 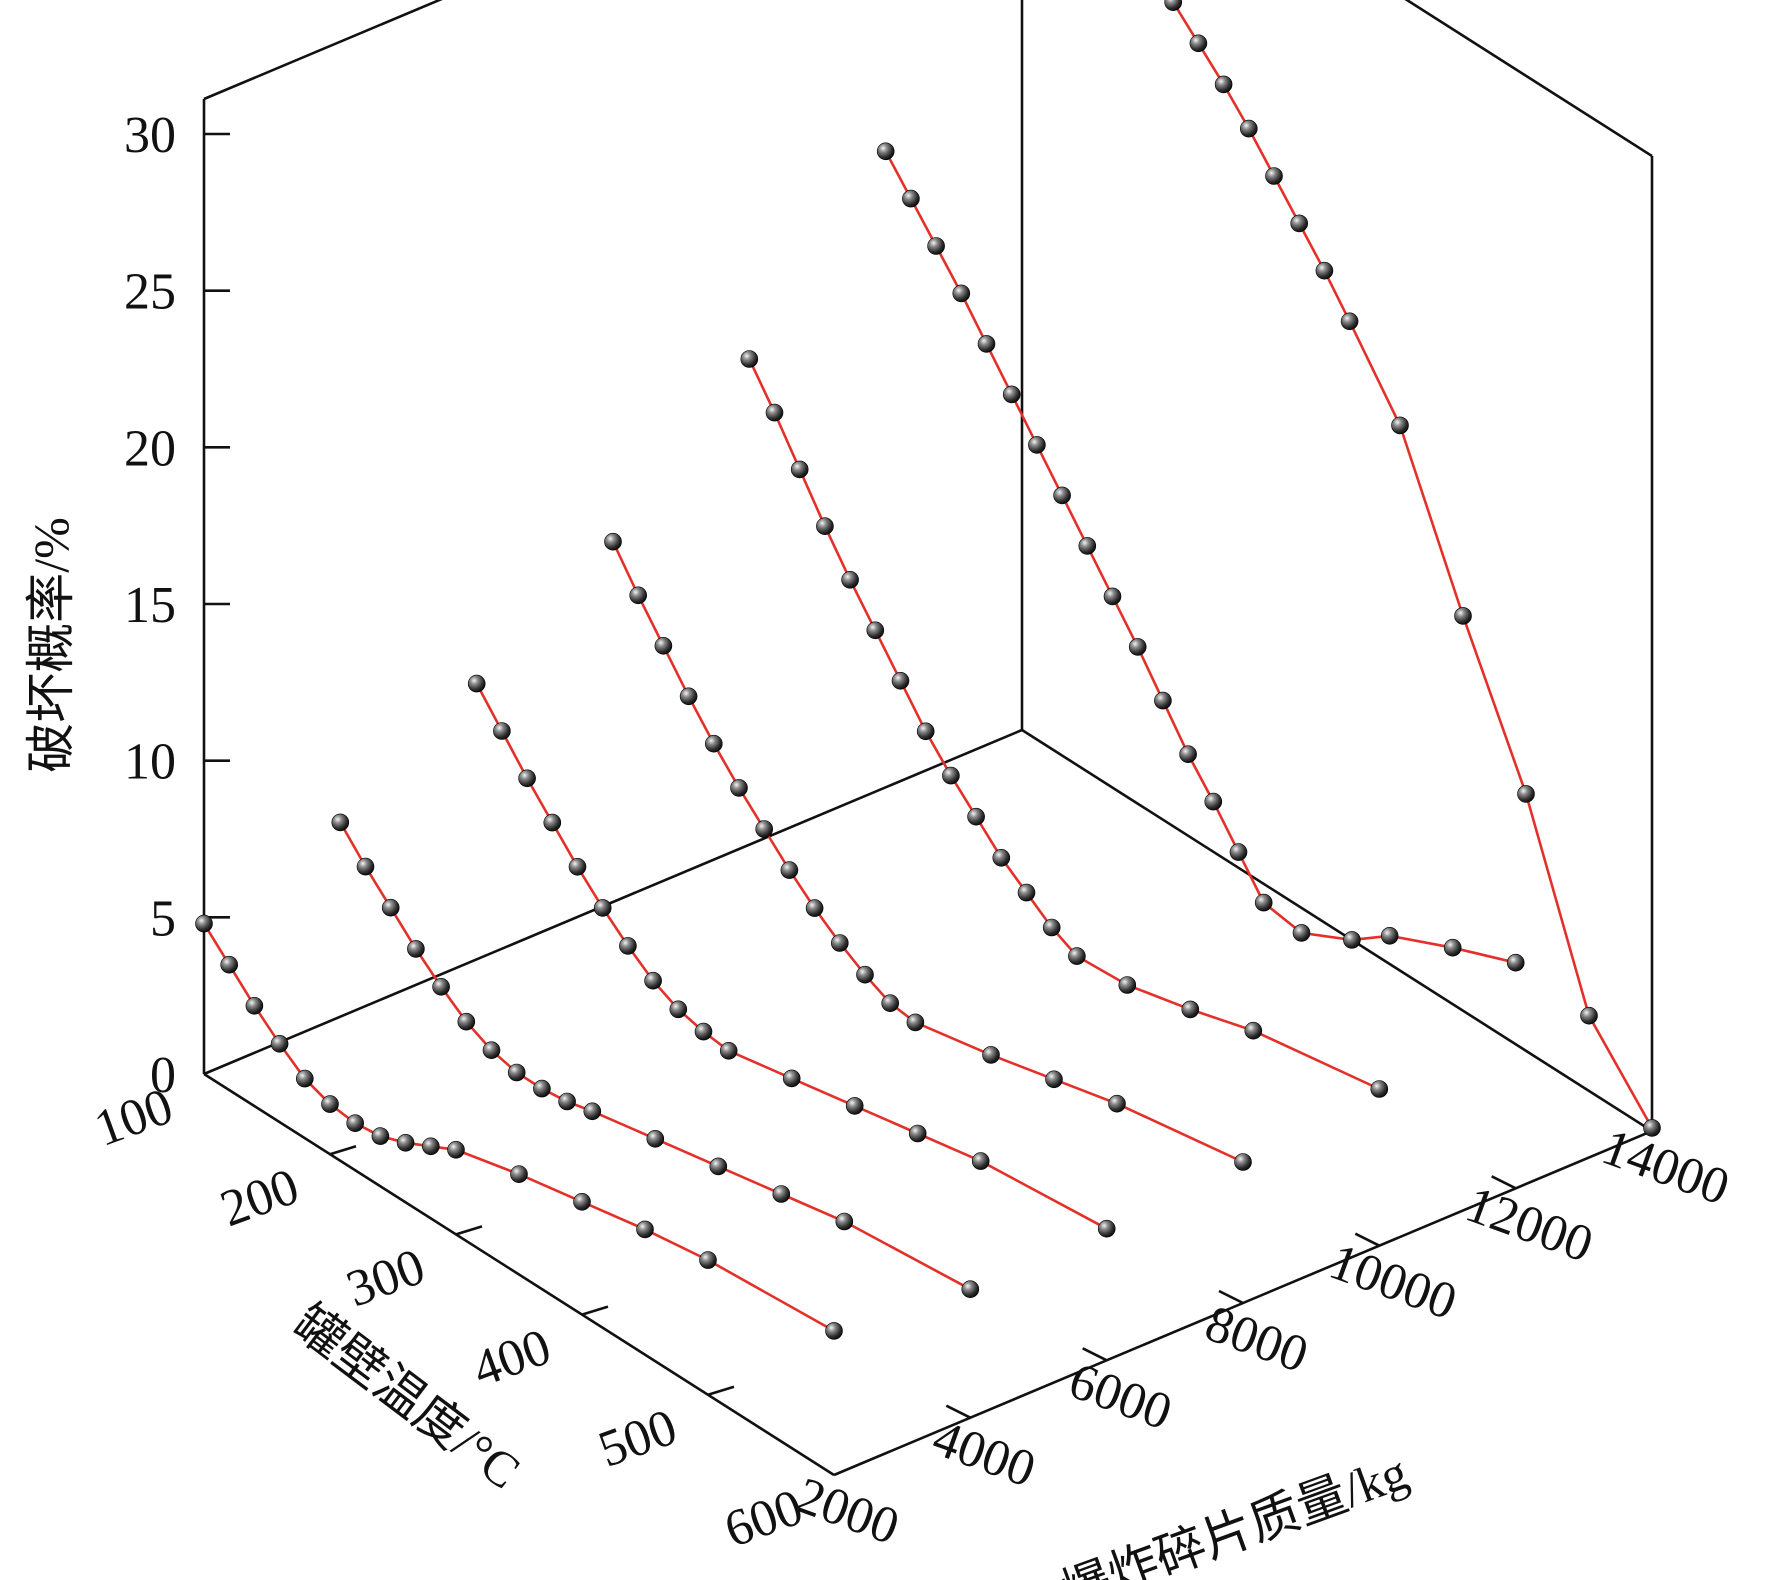 I want to click on y-axis-title: 爆炸碎片质量/kg, so click(x=1234, y=1511).